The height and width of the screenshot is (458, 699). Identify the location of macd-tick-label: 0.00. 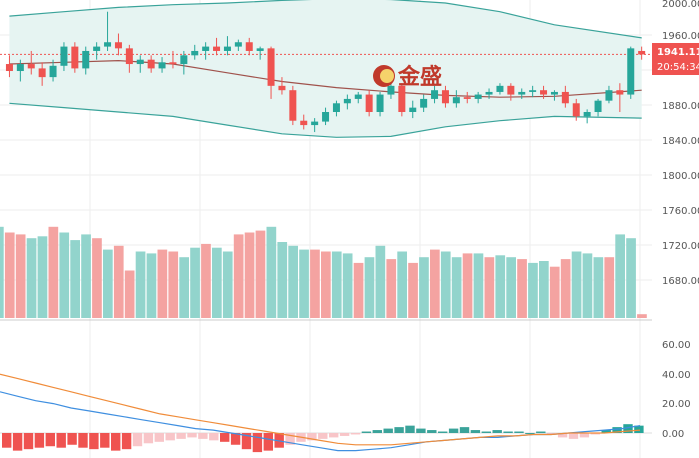
(673, 434).